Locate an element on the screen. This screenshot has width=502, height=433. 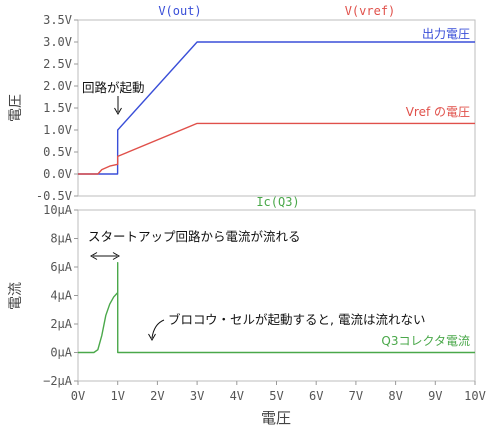
bottom-y-tick-label: 4μA is located at coordinates (61, 296).